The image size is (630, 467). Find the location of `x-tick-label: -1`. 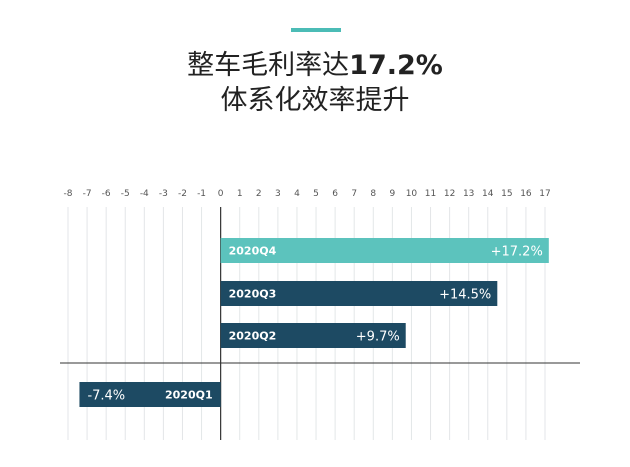

x-tick-label: -1 is located at coordinates (201, 194).